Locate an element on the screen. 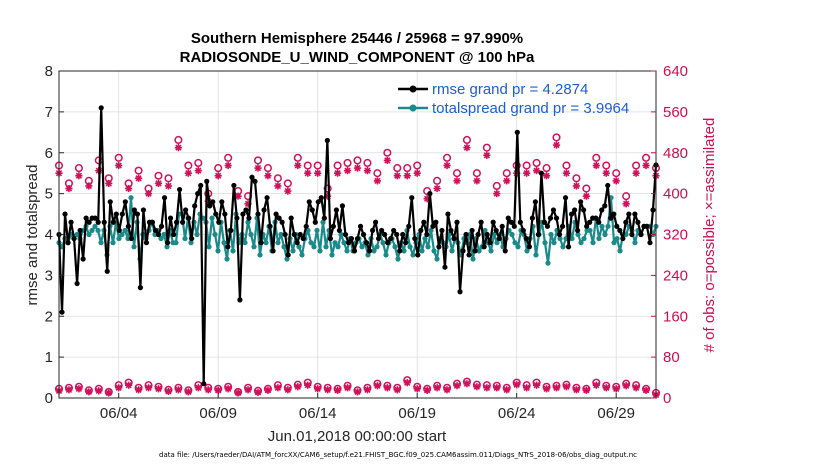  y-tick-label: 8 is located at coordinates (49, 71).